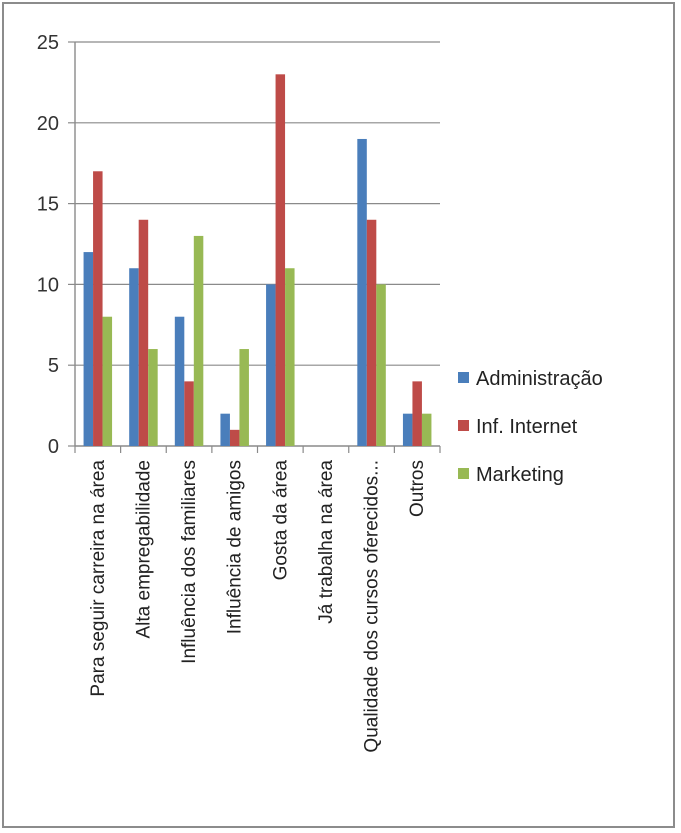 The image size is (681, 833). What do you see at coordinates (143, 549) in the screenshot?
I see `x-category-label: Alta empregabilidade` at bounding box center [143, 549].